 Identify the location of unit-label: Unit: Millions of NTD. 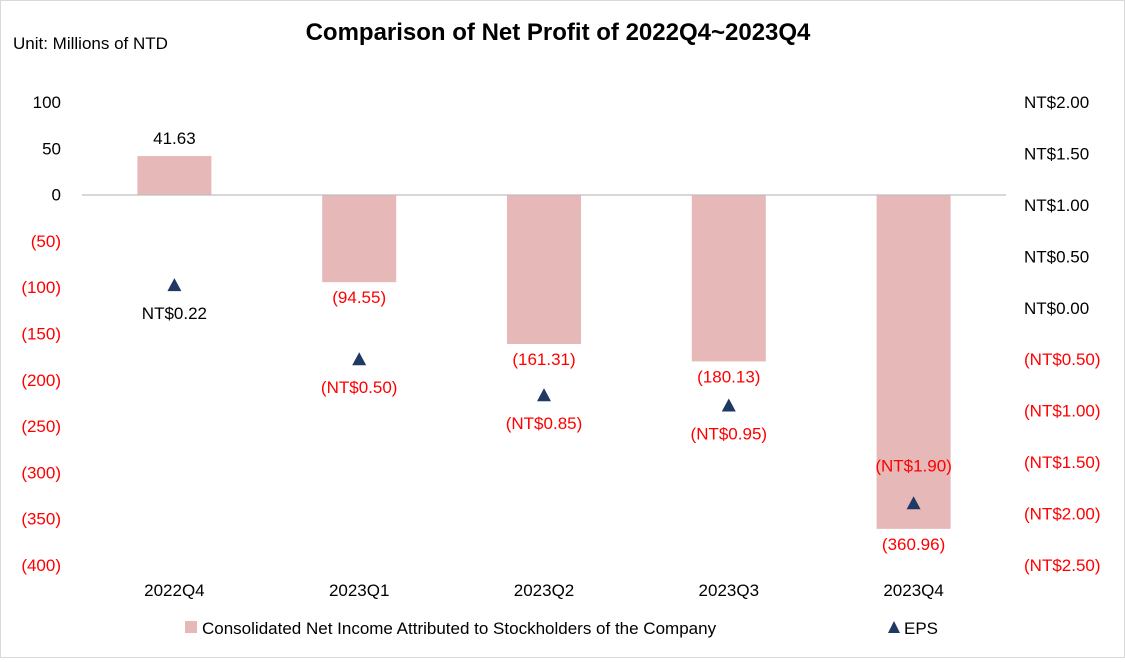
(90, 43).